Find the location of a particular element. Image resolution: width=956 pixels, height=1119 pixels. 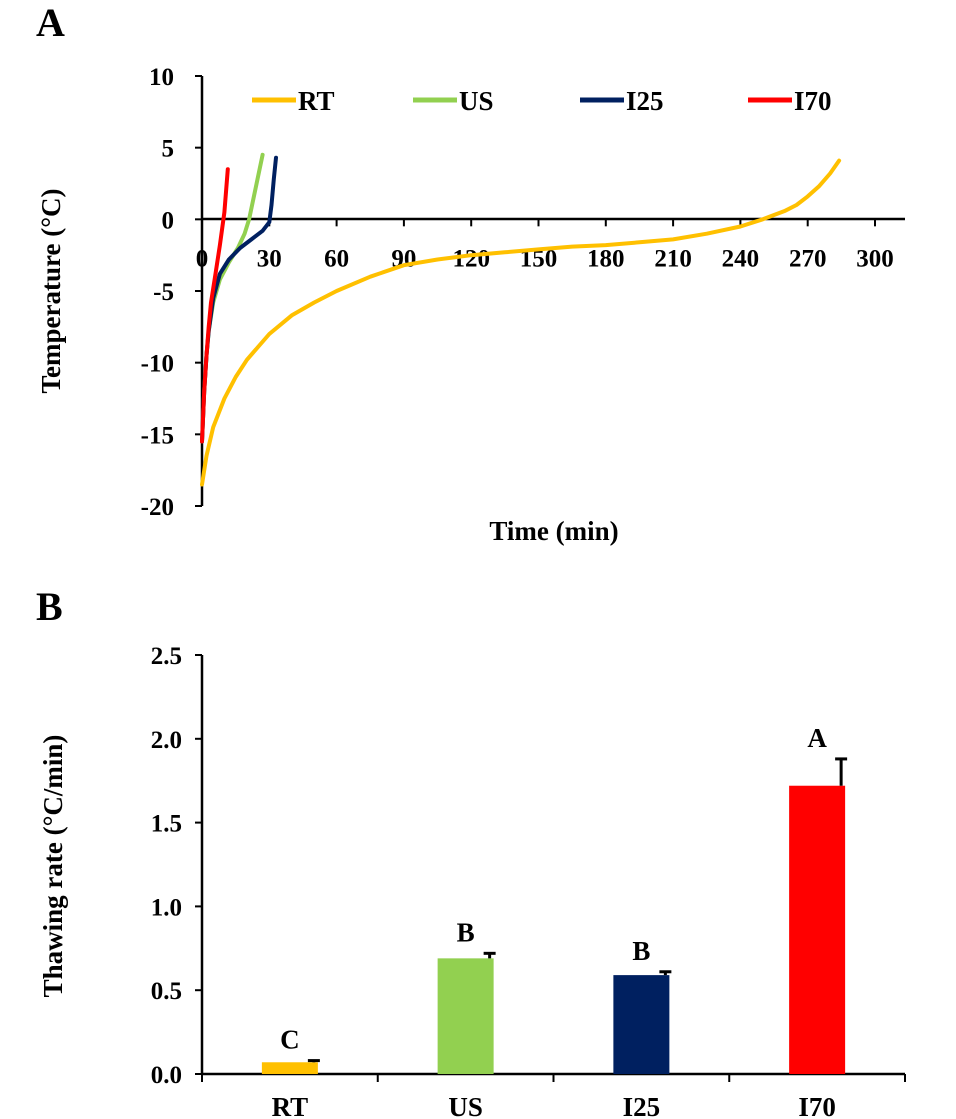

y-tick-label: 0 is located at coordinates (168, 220).